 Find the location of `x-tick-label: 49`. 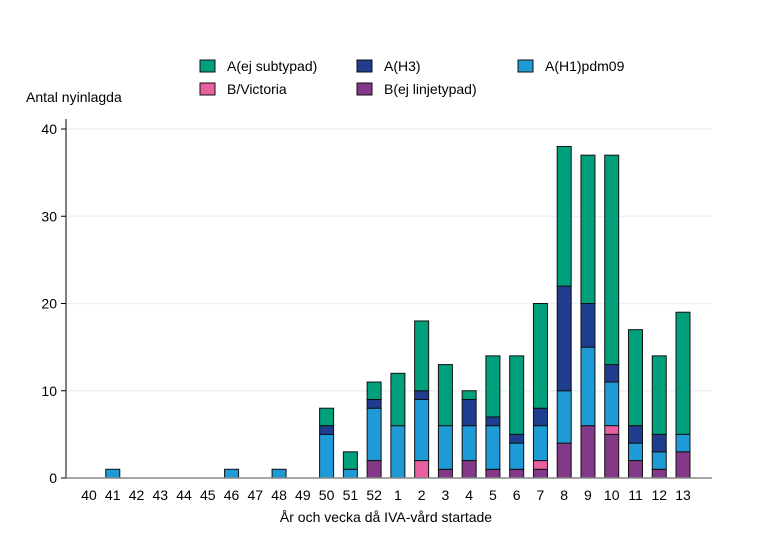

x-tick-label: 49 is located at coordinates (303, 495).